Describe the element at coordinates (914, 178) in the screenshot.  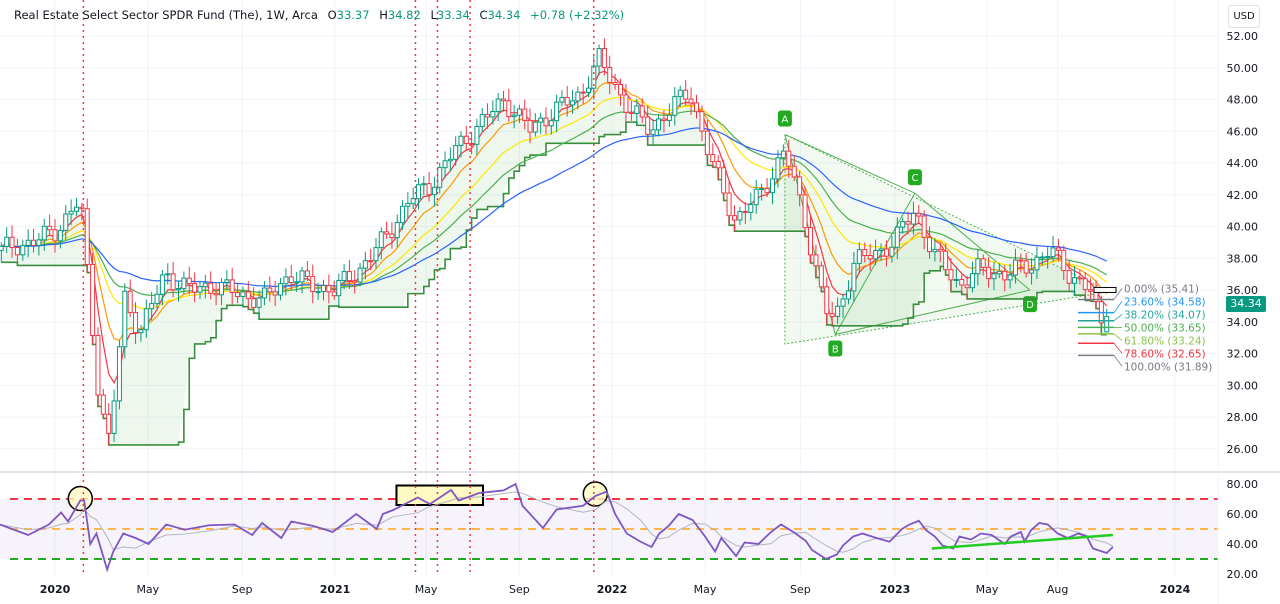
I see `pattern-label: C` at that location.